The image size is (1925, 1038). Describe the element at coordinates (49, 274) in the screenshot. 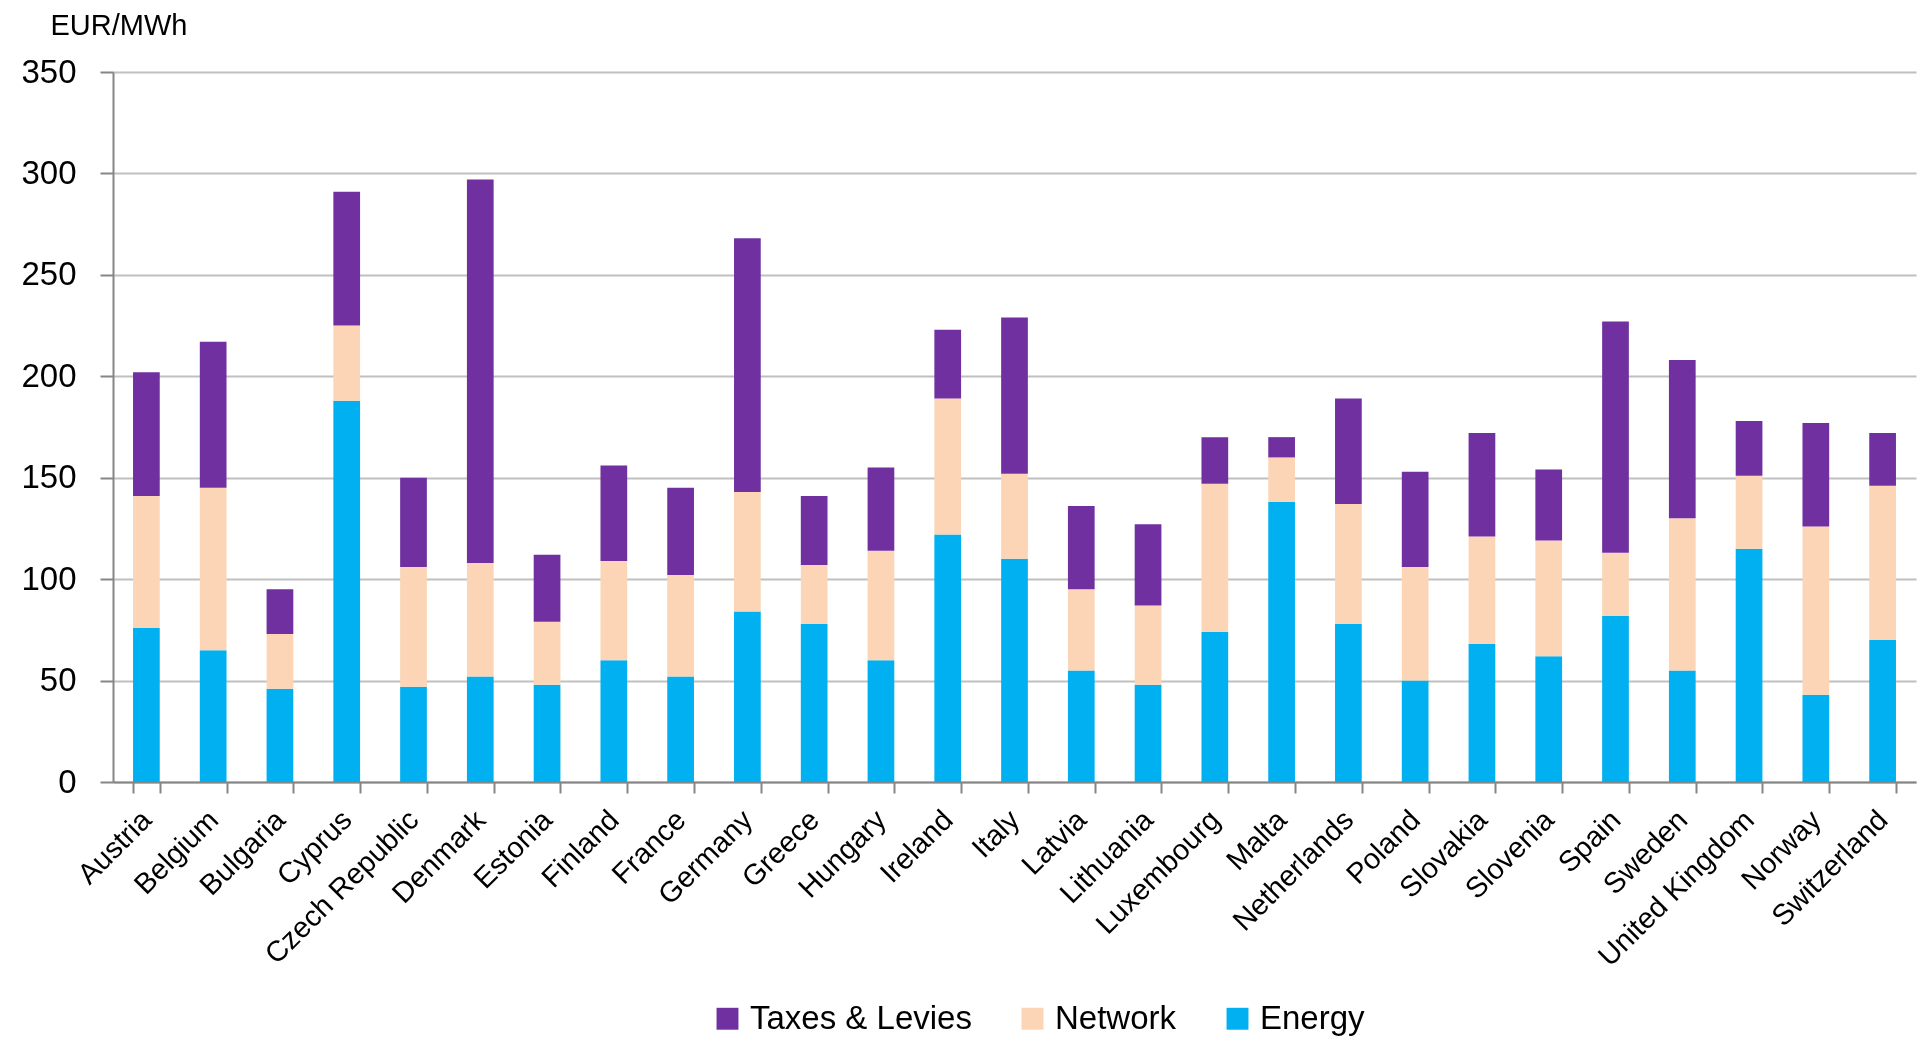

I see `y-tick-label: 250` at that location.